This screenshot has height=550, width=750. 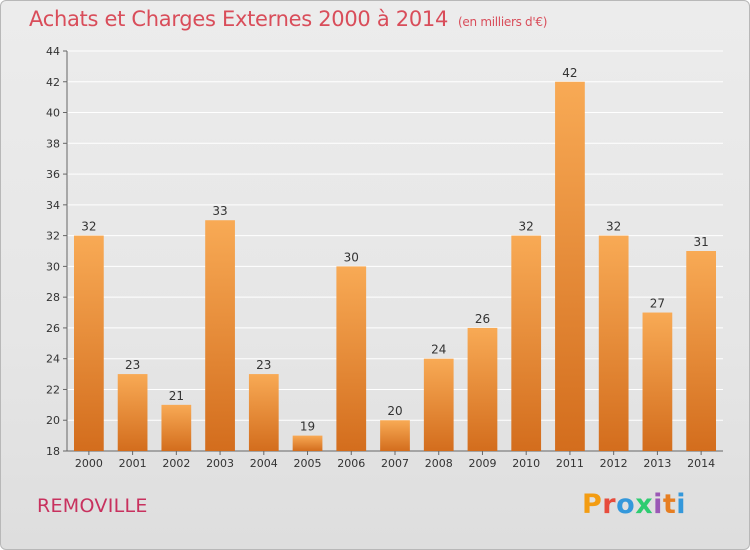 I want to click on value-label-2007: 20, so click(x=394, y=411).